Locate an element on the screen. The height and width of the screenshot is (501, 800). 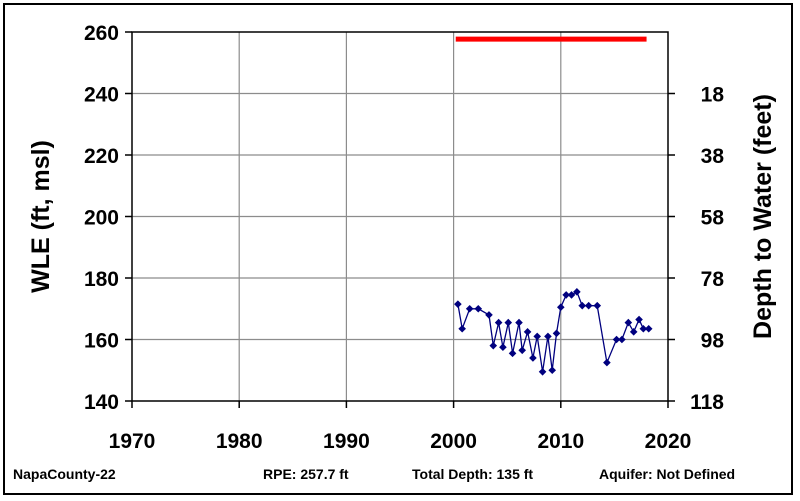
series-line is located at coordinates (553, 331).